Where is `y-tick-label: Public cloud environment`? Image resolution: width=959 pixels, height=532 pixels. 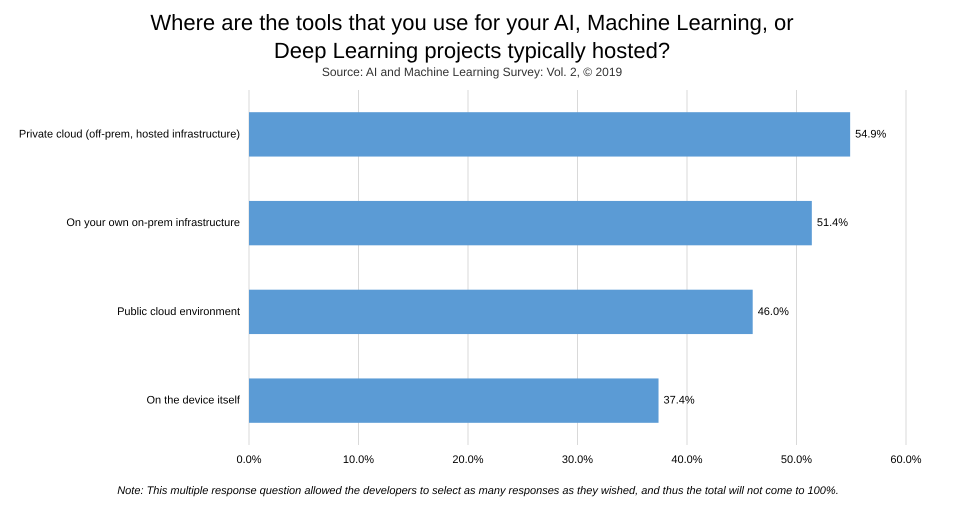 y-tick-label: Public cloud environment is located at coordinates (178, 312).